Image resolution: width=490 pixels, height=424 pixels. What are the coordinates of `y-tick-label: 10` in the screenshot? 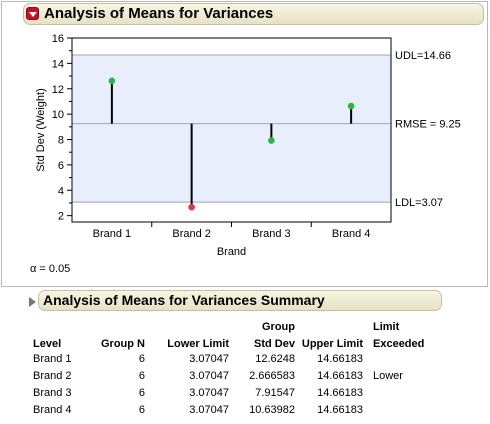 It's located at (58, 115).